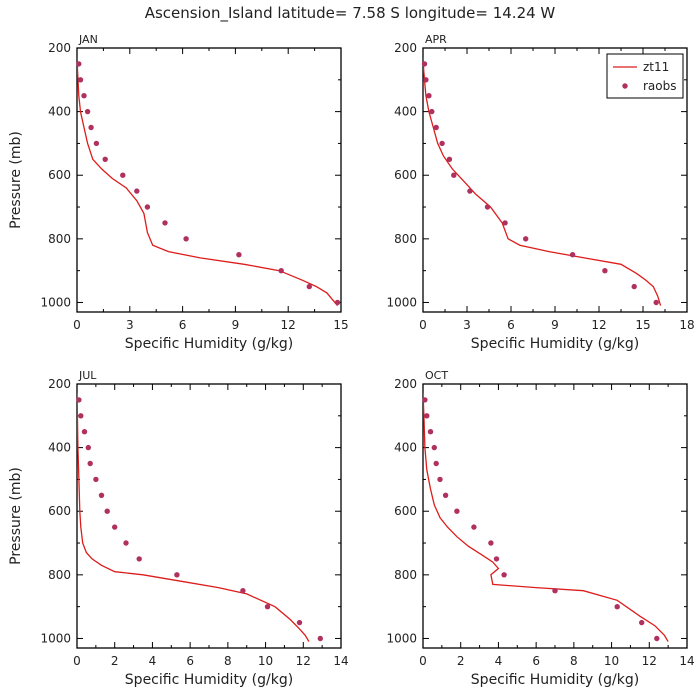 The image size is (700, 700). What do you see at coordinates (625, 86) in the screenshot?
I see `legend-swatch-marker` at bounding box center [625, 86].